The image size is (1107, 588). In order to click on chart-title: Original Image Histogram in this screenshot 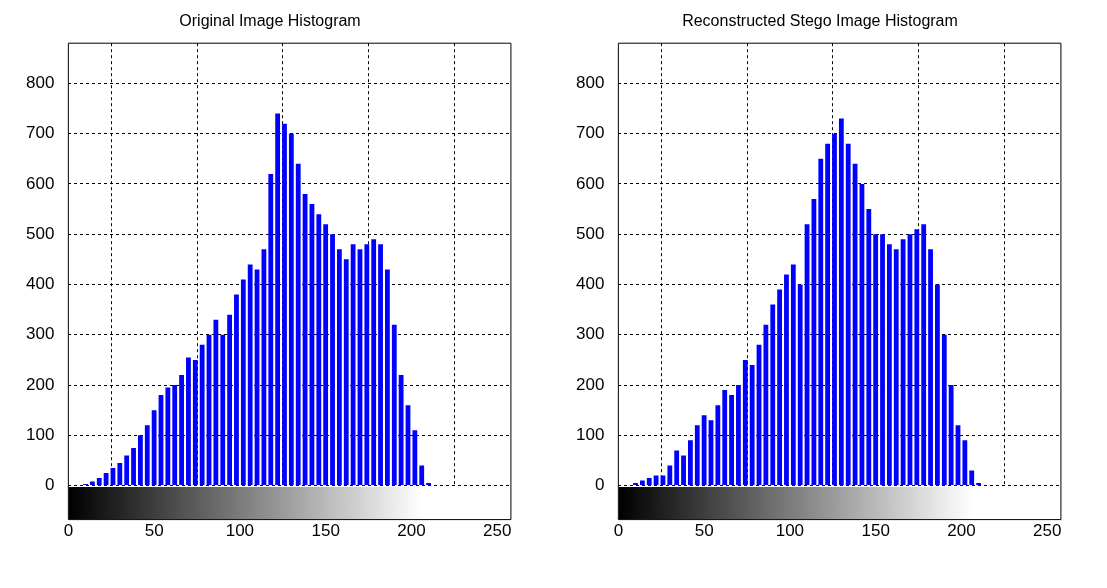, I will do `click(270, 21)`.